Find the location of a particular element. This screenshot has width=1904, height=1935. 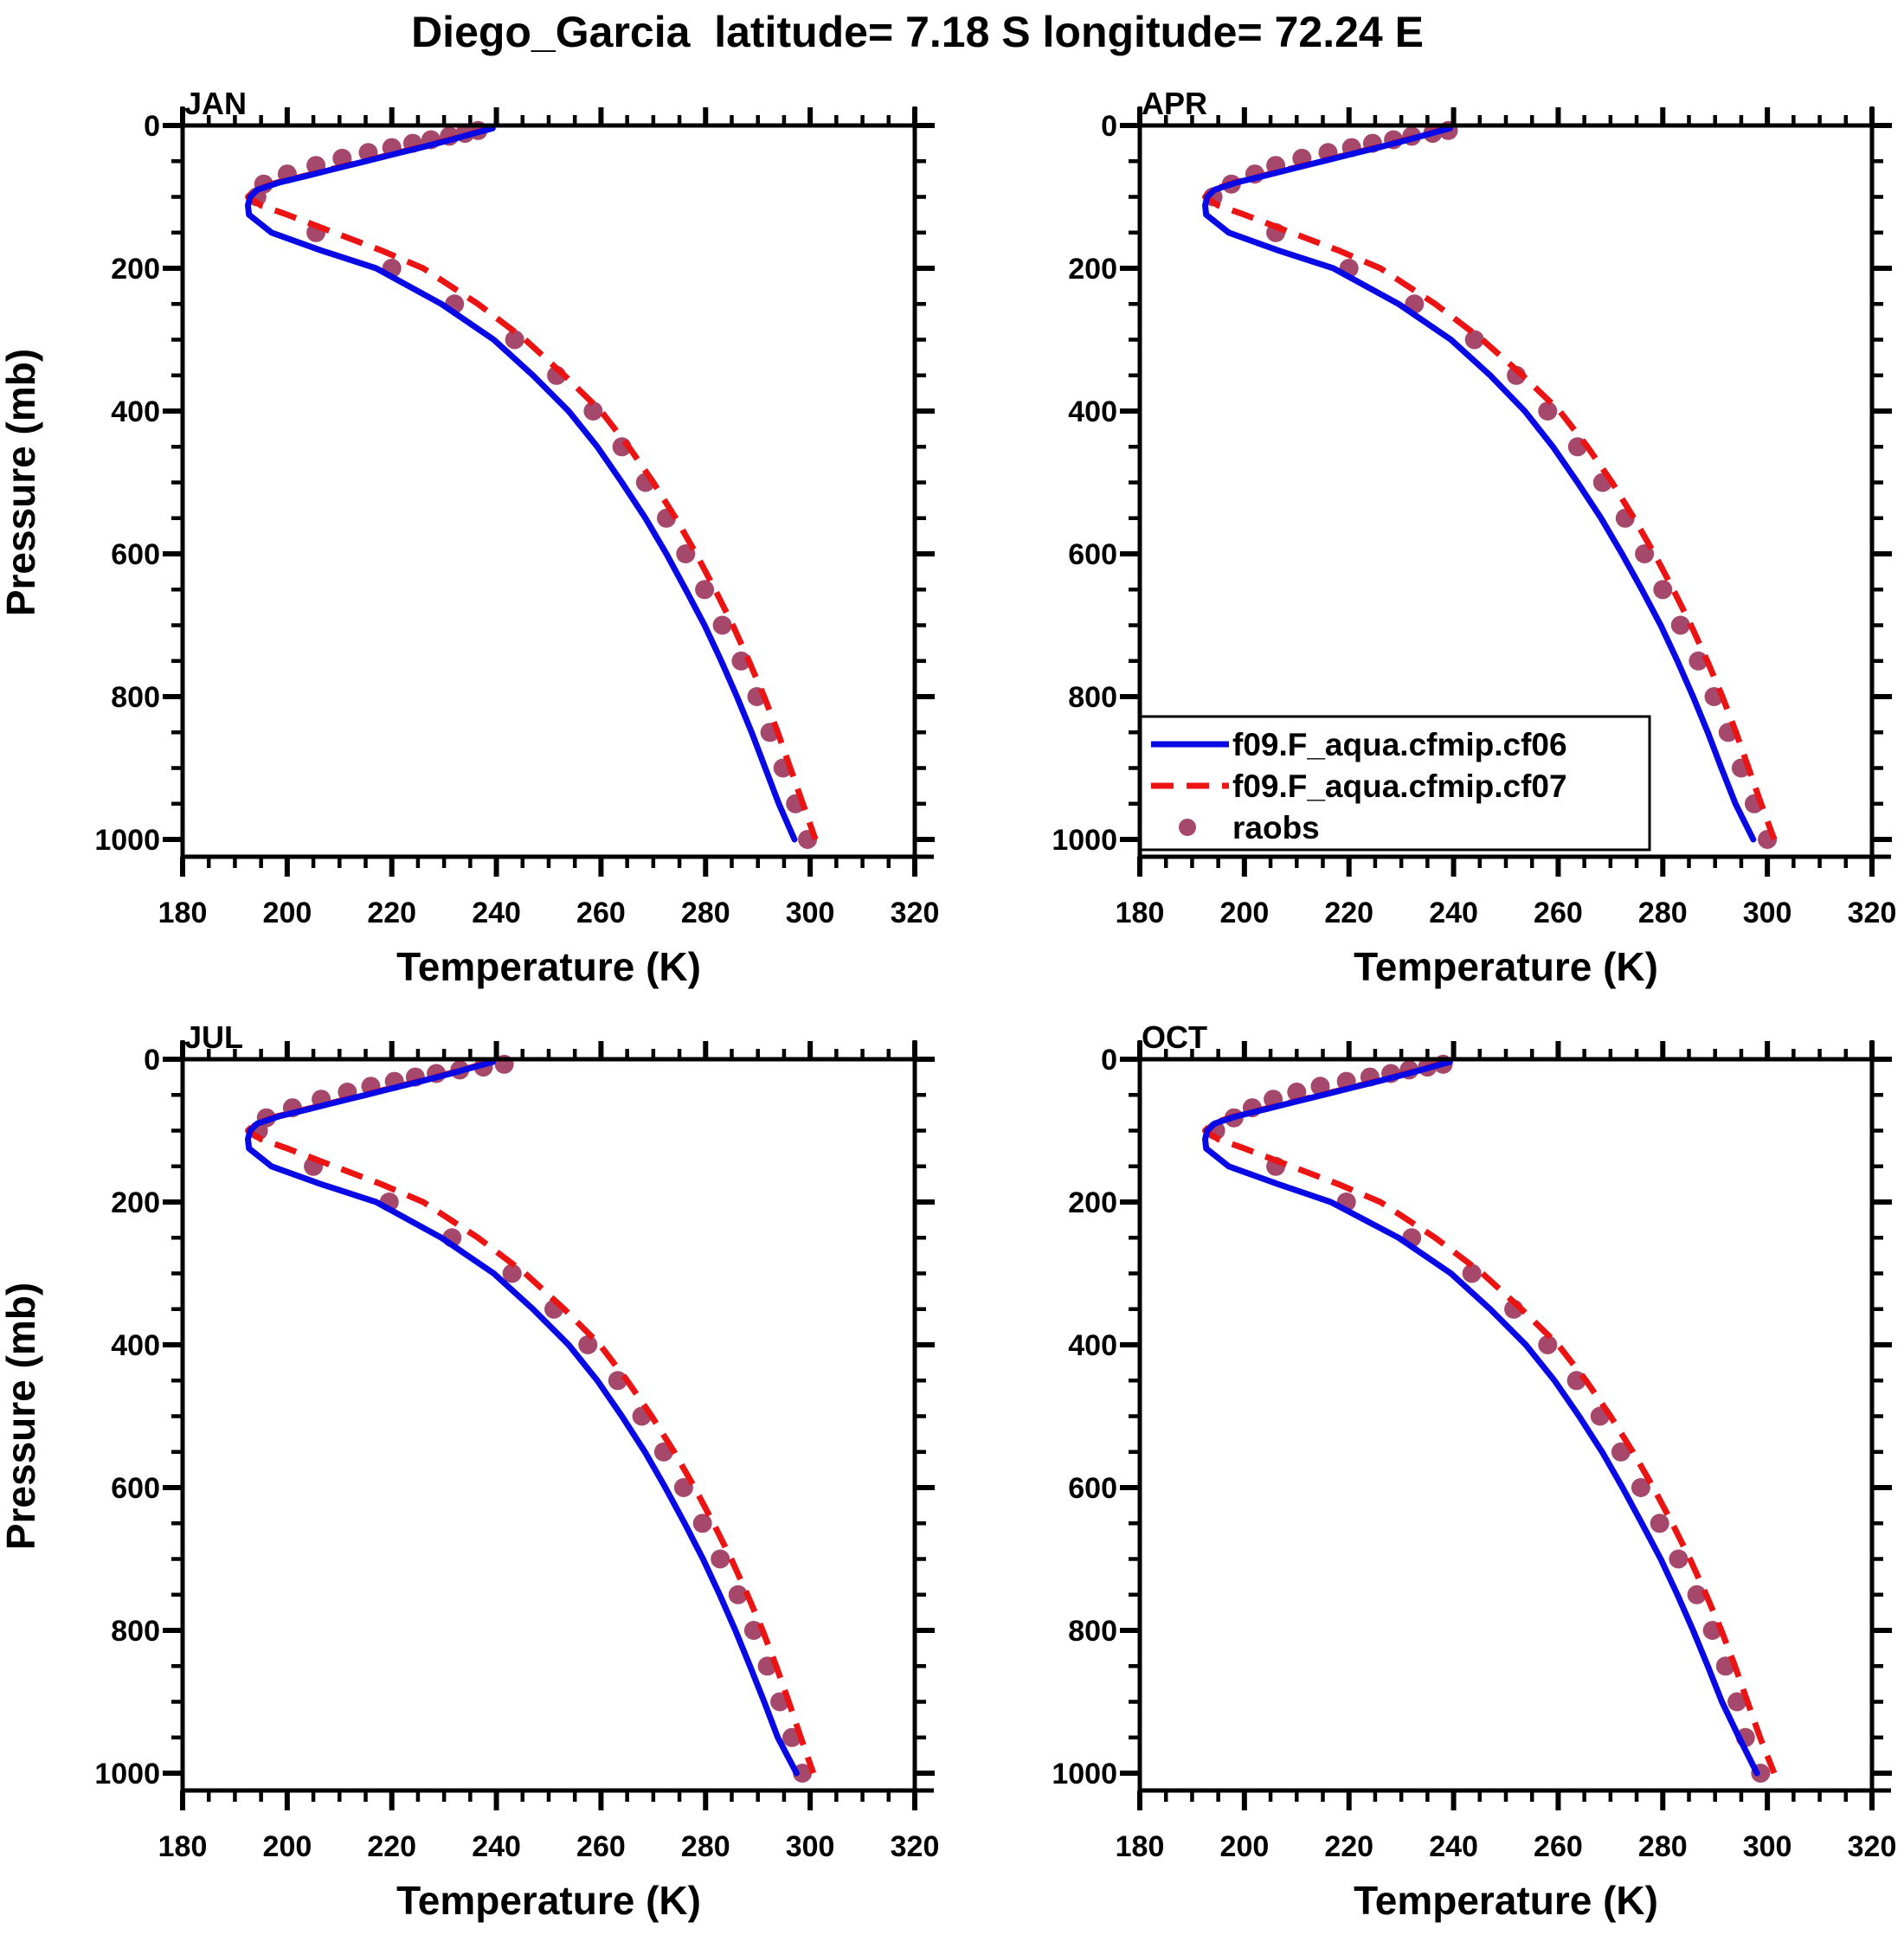

legend-label: f09.F_aqua.cfmip.cf06 is located at coordinates (1399, 744).